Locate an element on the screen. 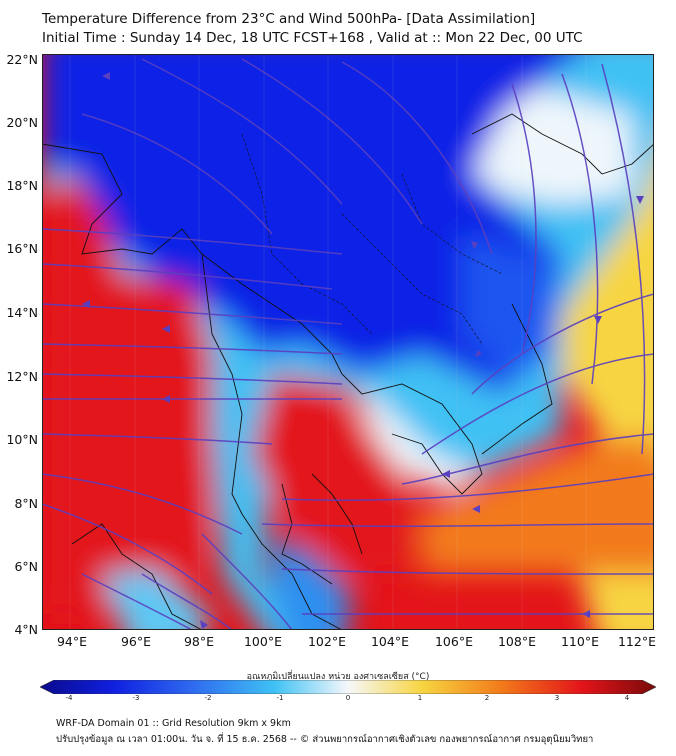 The image size is (676, 756). colorbar-tick: 2 is located at coordinates (487, 698).